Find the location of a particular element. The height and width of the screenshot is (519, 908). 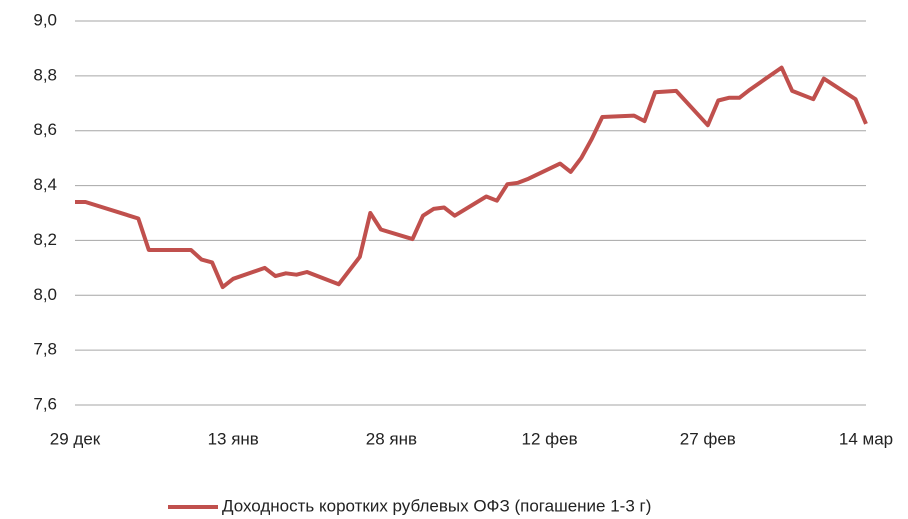

y-tick-label: 8,4 is located at coordinates (45, 184).